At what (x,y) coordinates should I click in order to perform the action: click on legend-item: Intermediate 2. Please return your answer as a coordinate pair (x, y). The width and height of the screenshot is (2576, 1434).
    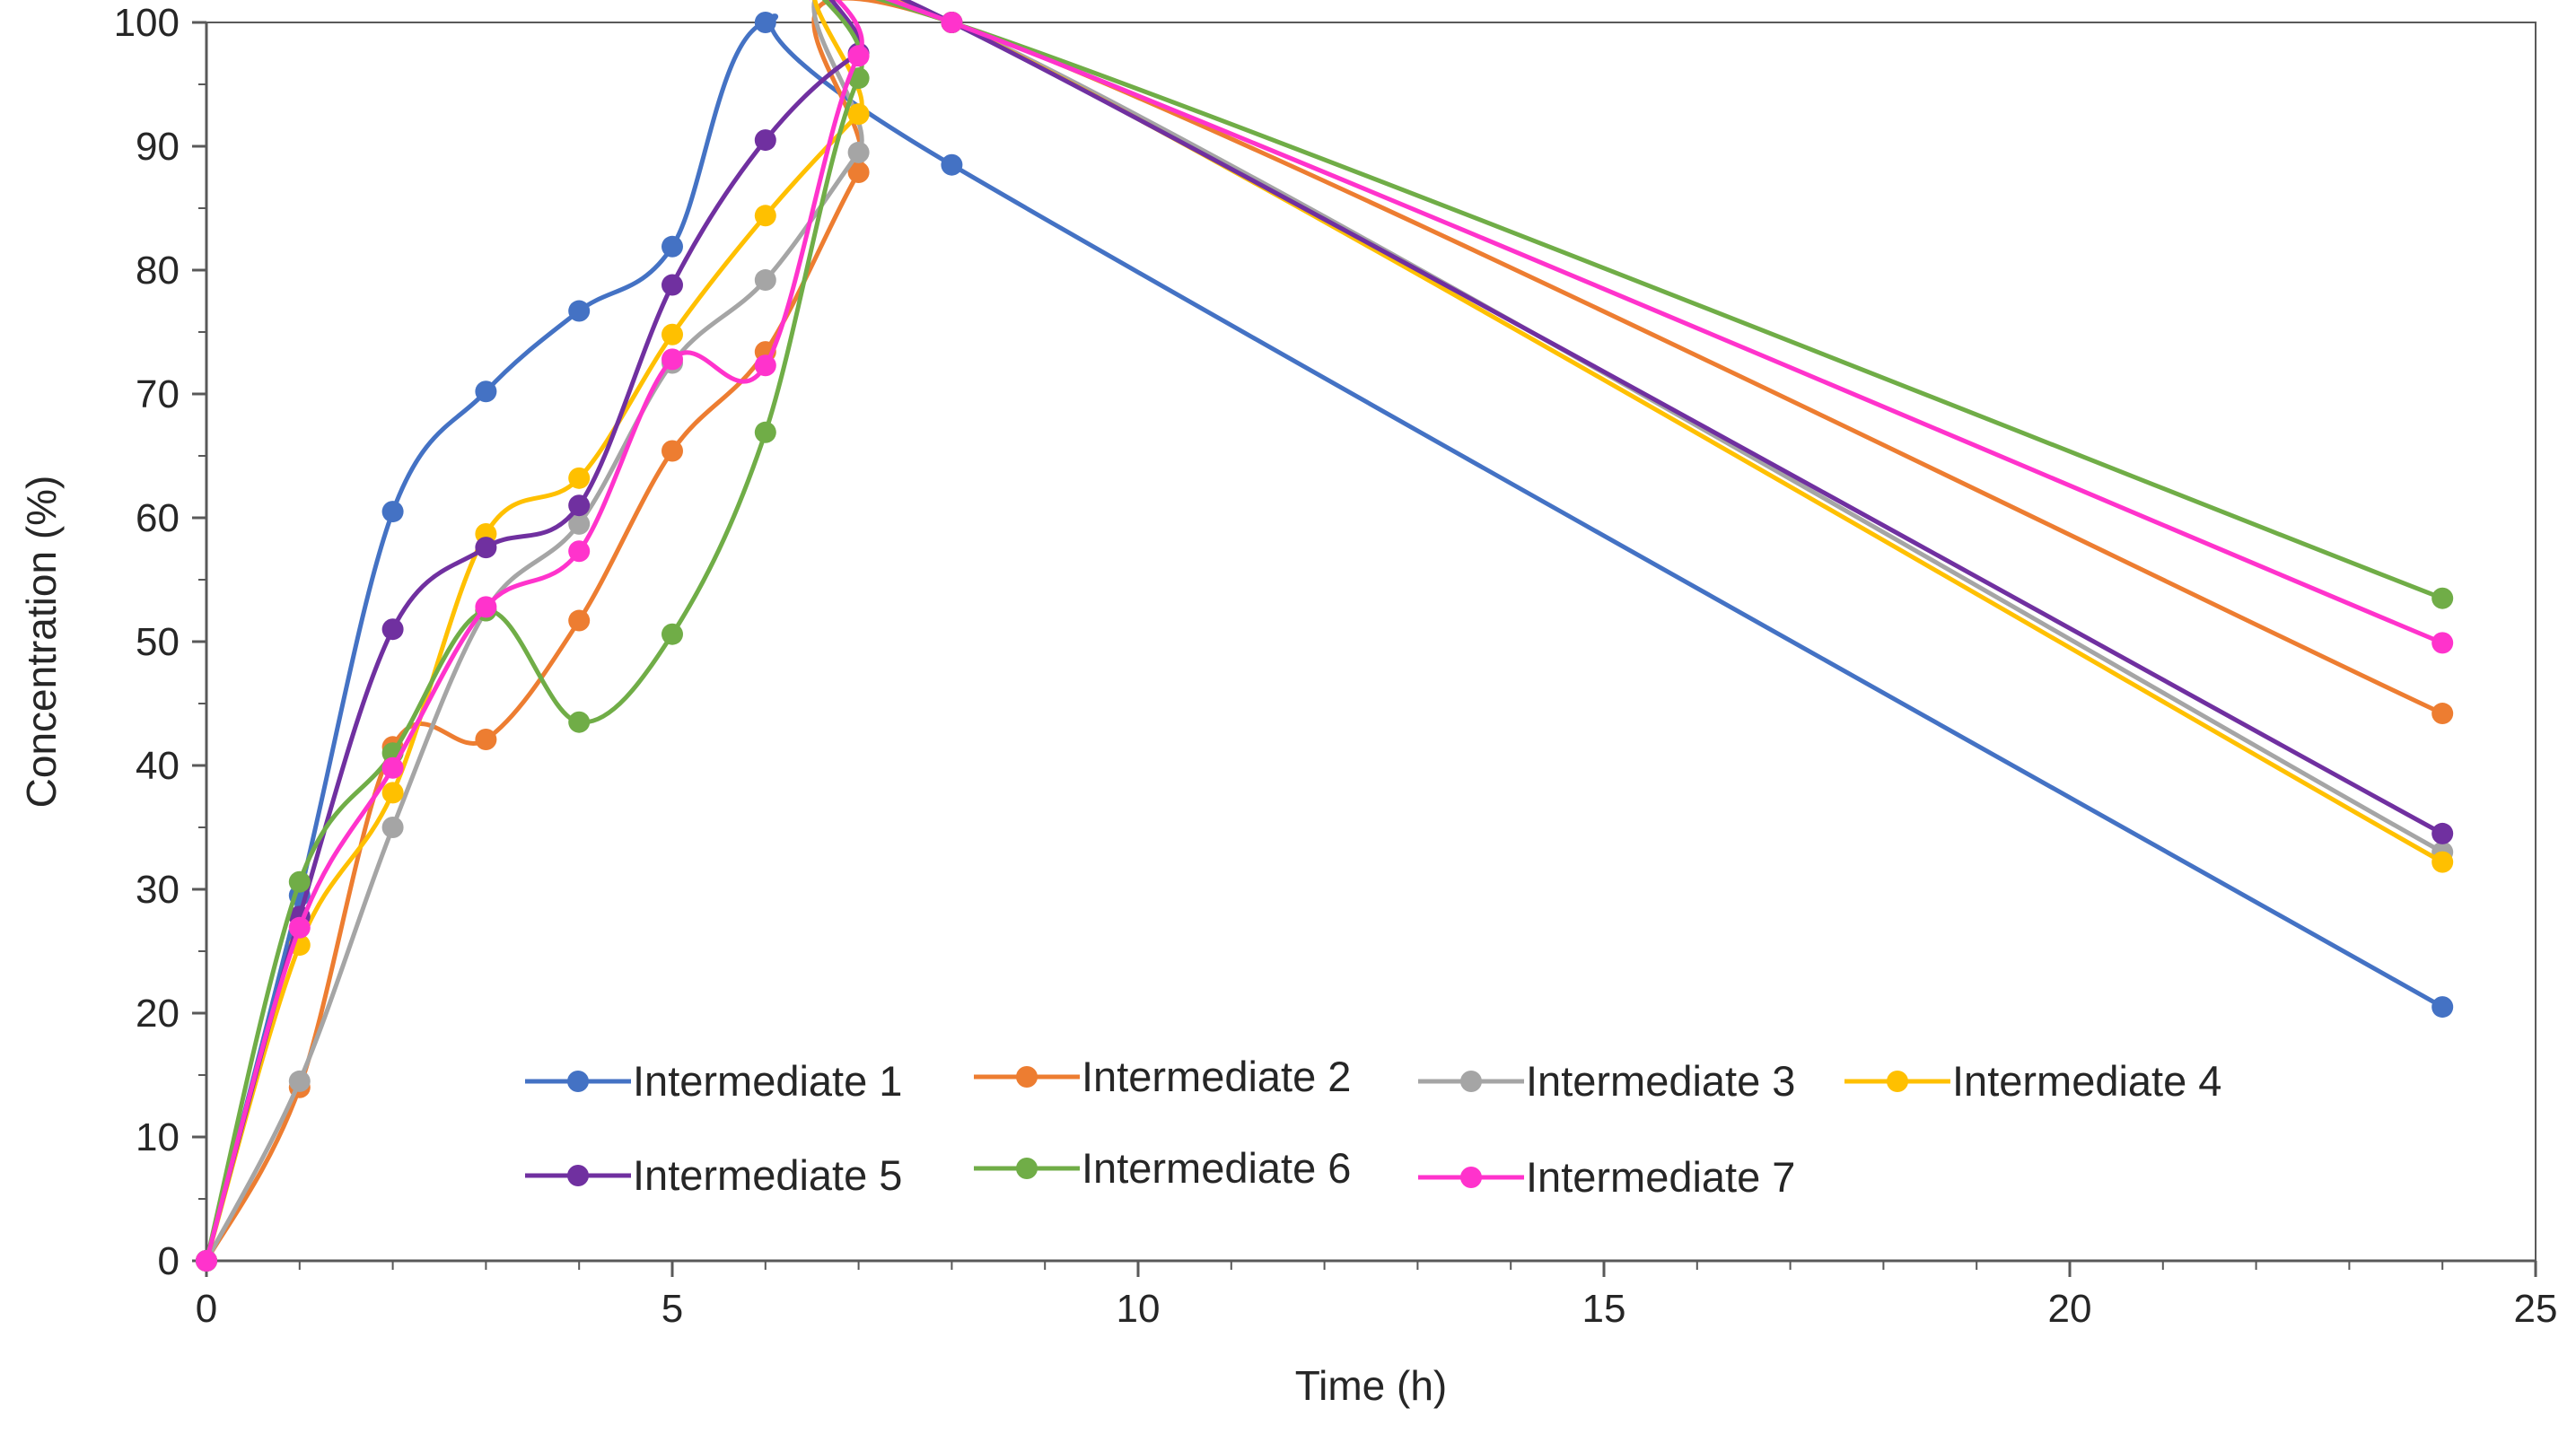
    Looking at the image, I should click on (1162, 1076).